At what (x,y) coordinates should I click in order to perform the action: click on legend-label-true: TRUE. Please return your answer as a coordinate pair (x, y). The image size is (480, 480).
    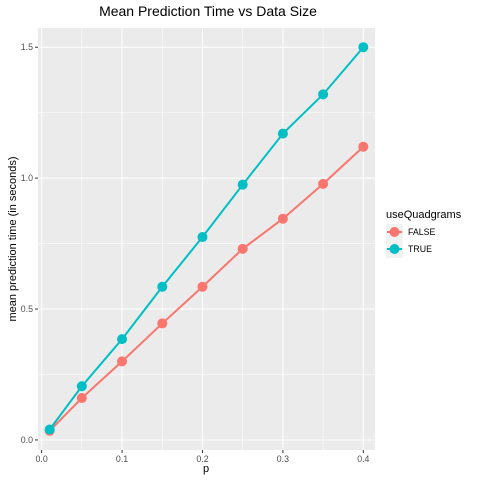
    Looking at the image, I should click on (420, 249).